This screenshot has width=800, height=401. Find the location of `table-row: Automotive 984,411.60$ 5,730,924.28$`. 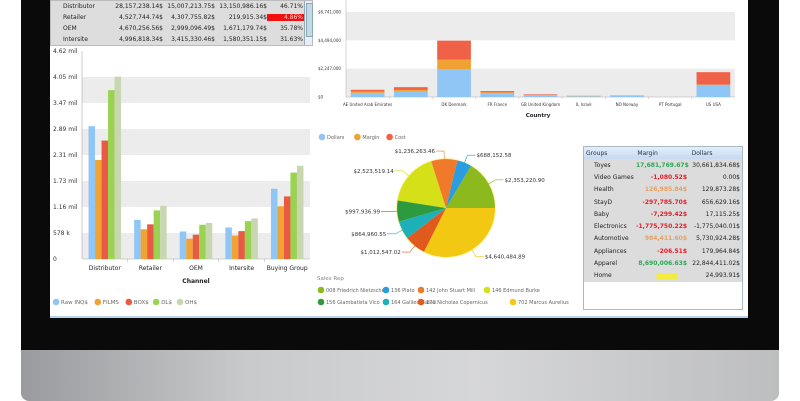

table-row: Automotive 984,411.60$ 5,730,924.28$ is located at coordinates (663, 239).